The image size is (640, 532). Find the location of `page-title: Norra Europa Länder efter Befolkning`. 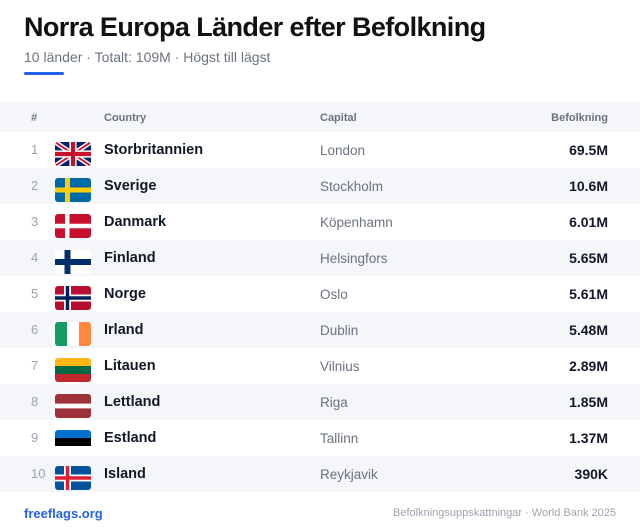

page-title: Norra Europa Länder efter Befolkning is located at coordinates (255, 27).